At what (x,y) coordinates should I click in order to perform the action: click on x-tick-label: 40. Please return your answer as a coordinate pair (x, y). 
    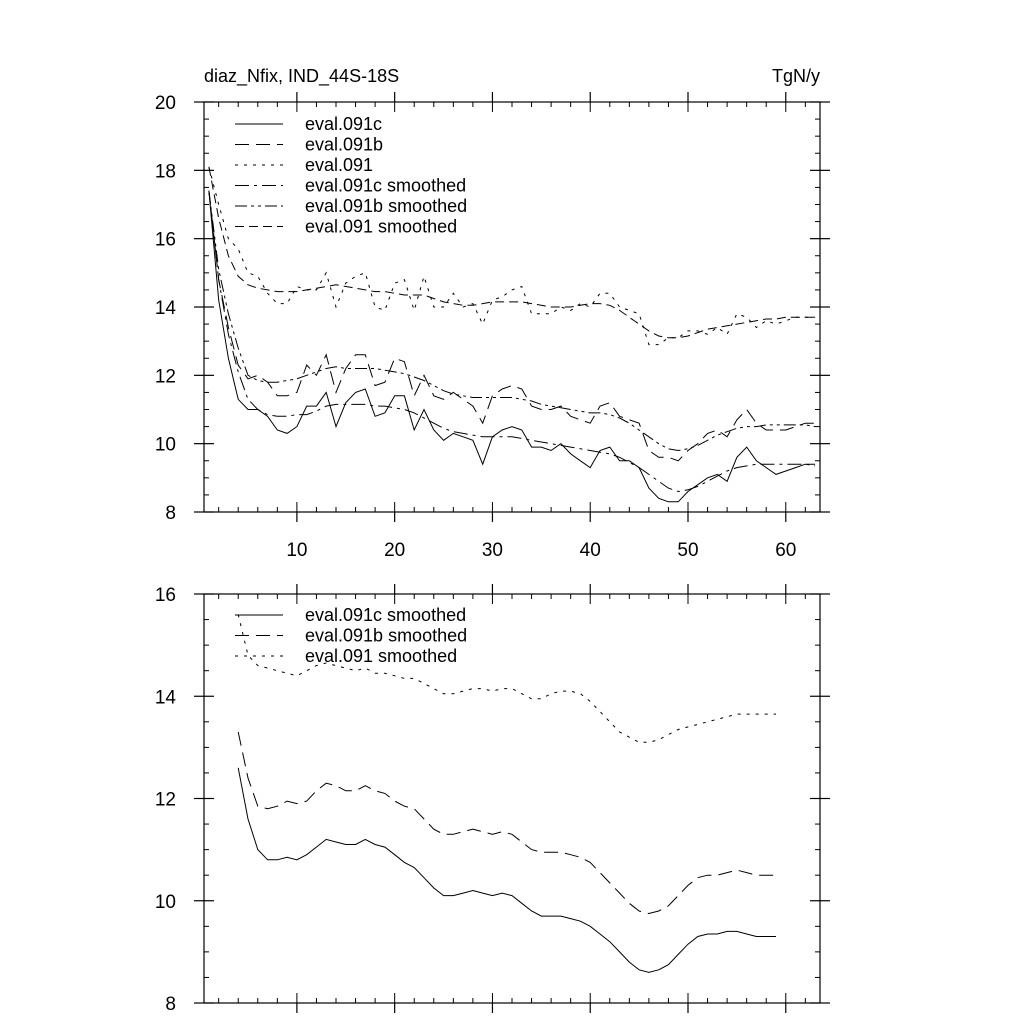
    Looking at the image, I should click on (590, 550).